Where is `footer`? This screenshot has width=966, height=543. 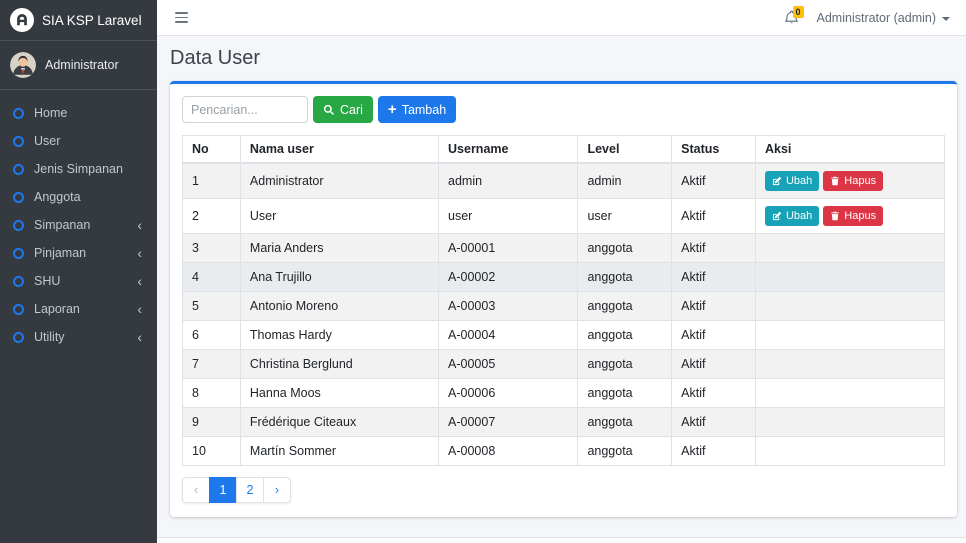 footer is located at coordinates (561, 540).